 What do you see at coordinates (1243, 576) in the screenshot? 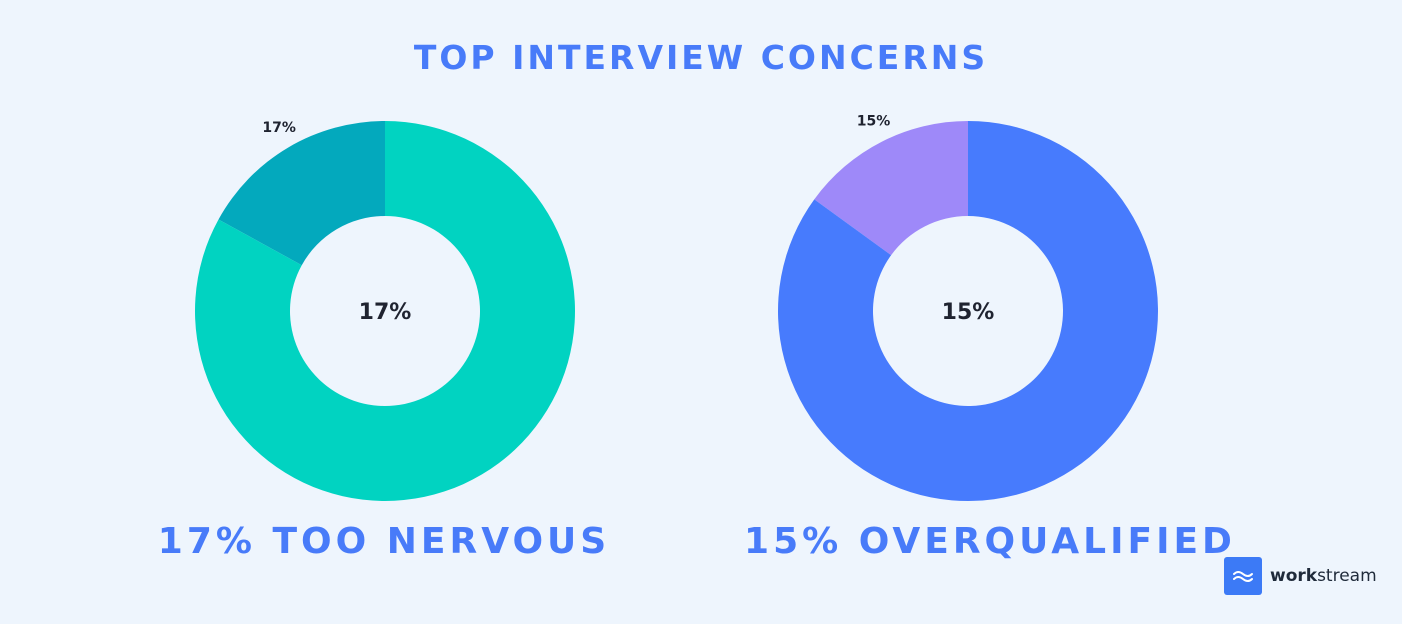
I see `wave-icon` at bounding box center [1243, 576].